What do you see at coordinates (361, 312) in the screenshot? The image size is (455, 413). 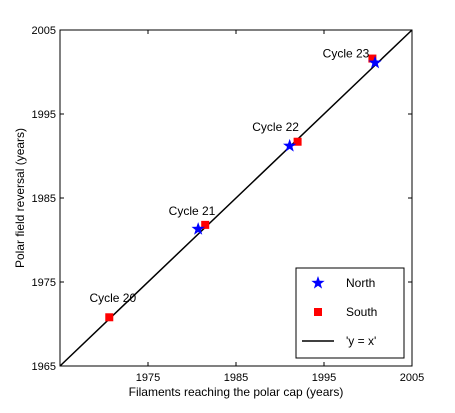 I see `legend-label: South` at bounding box center [361, 312].